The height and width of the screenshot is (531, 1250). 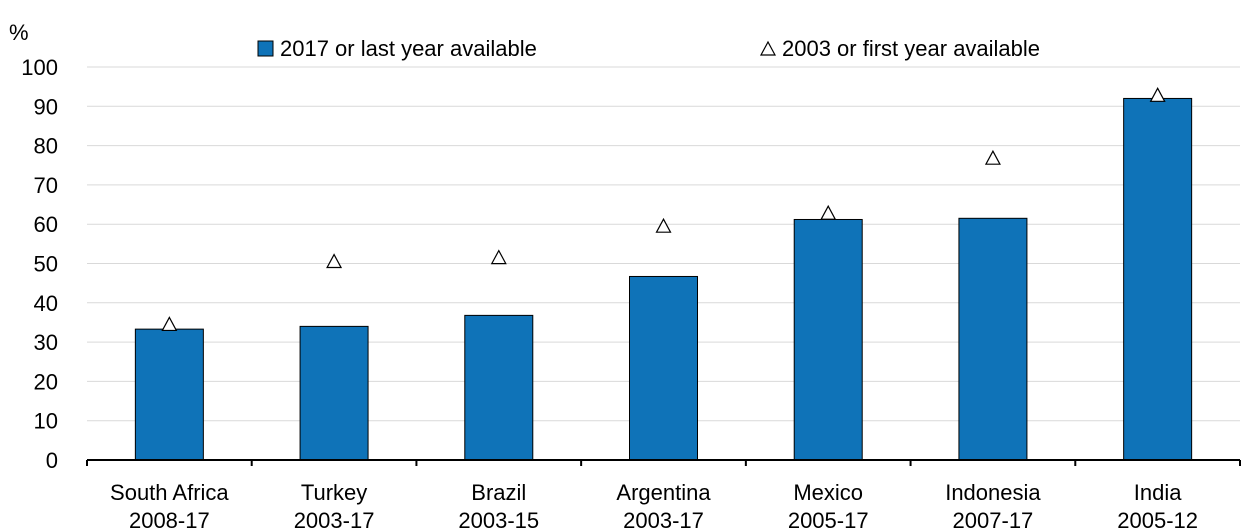 I want to click on legend-swatch-bars, so click(x=265, y=48).